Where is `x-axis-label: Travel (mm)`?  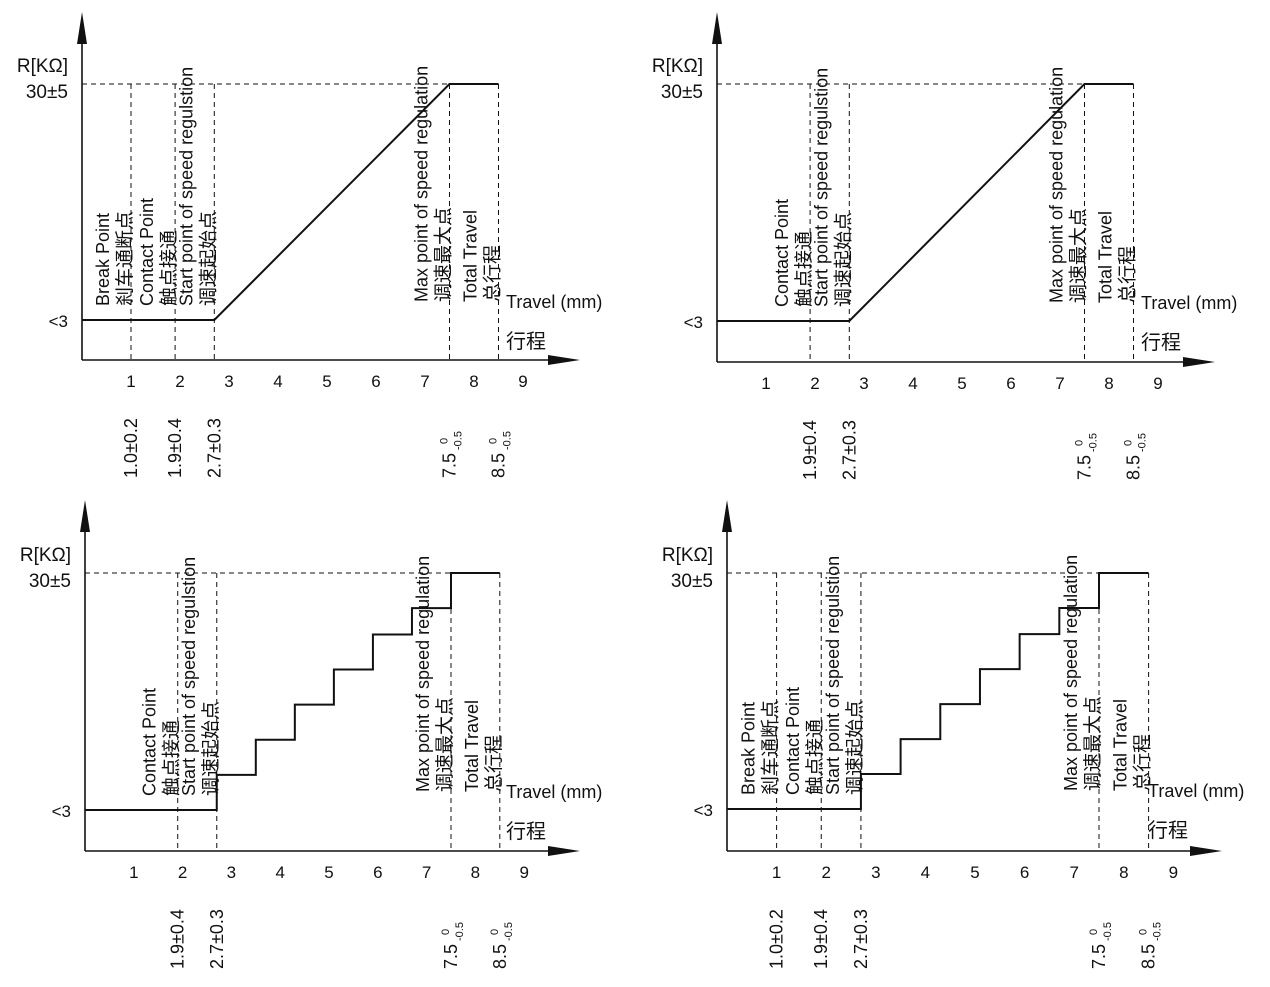
x-axis-label: Travel (mm) is located at coordinates (554, 792).